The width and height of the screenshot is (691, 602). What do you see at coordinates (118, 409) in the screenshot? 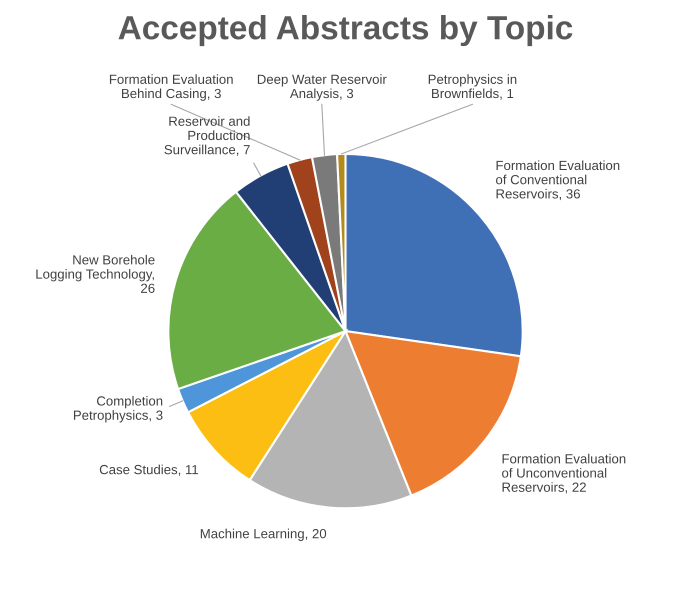
I see `slice-label: Completion Petrophysics, 3` at bounding box center [118, 409].